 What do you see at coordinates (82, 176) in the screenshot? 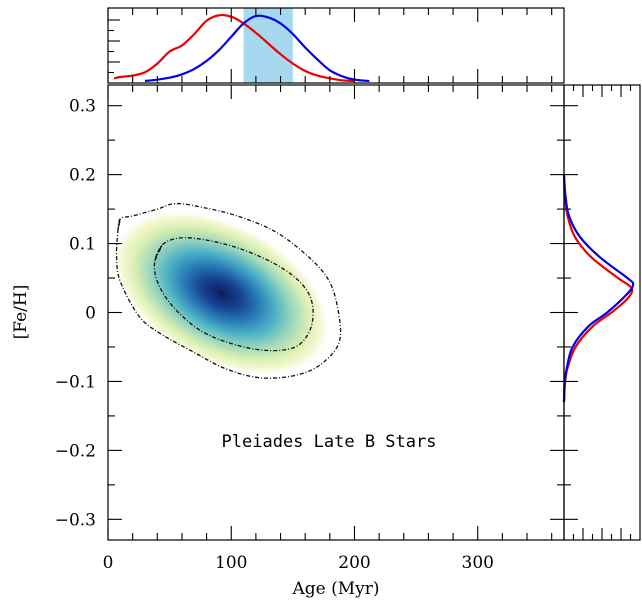
I see `y-tick-label: 0.2` at bounding box center [82, 176].